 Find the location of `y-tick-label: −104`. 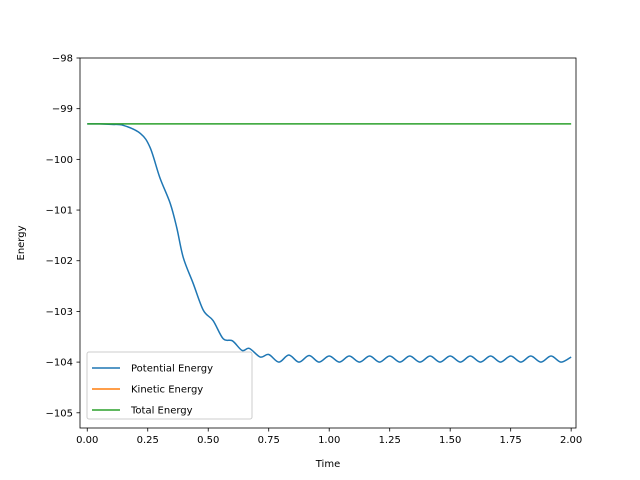

y-tick-label: −104 is located at coordinates (59, 363).